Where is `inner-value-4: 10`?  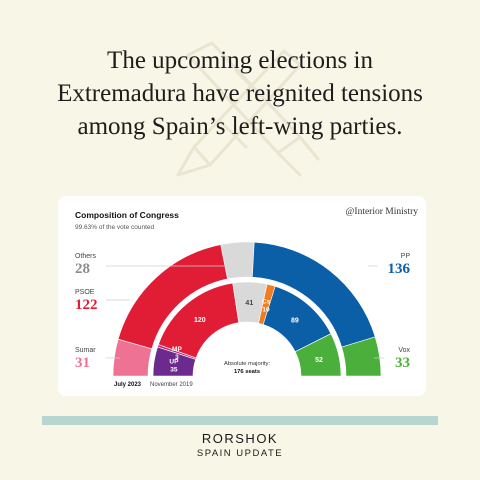 inner-value-4: 10 is located at coordinates (266, 309).